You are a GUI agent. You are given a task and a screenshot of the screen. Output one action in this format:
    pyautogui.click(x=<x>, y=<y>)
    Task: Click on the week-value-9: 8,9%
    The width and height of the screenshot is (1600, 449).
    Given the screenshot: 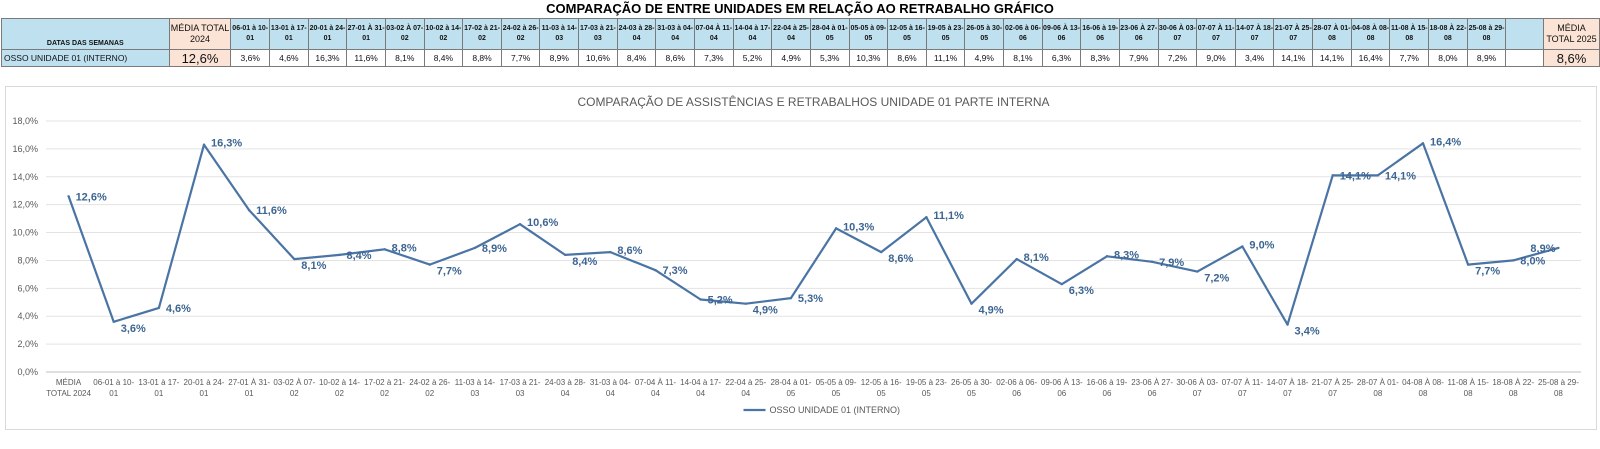 What is the action you would take?
    pyautogui.click(x=559, y=58)
    